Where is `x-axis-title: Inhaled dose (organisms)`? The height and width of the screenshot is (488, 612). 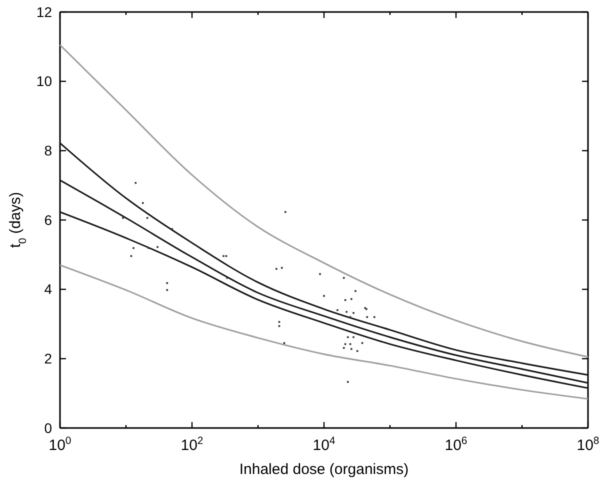
x-axis-title: Inhaled dose (organisms) is located at coordinates (324, 469).